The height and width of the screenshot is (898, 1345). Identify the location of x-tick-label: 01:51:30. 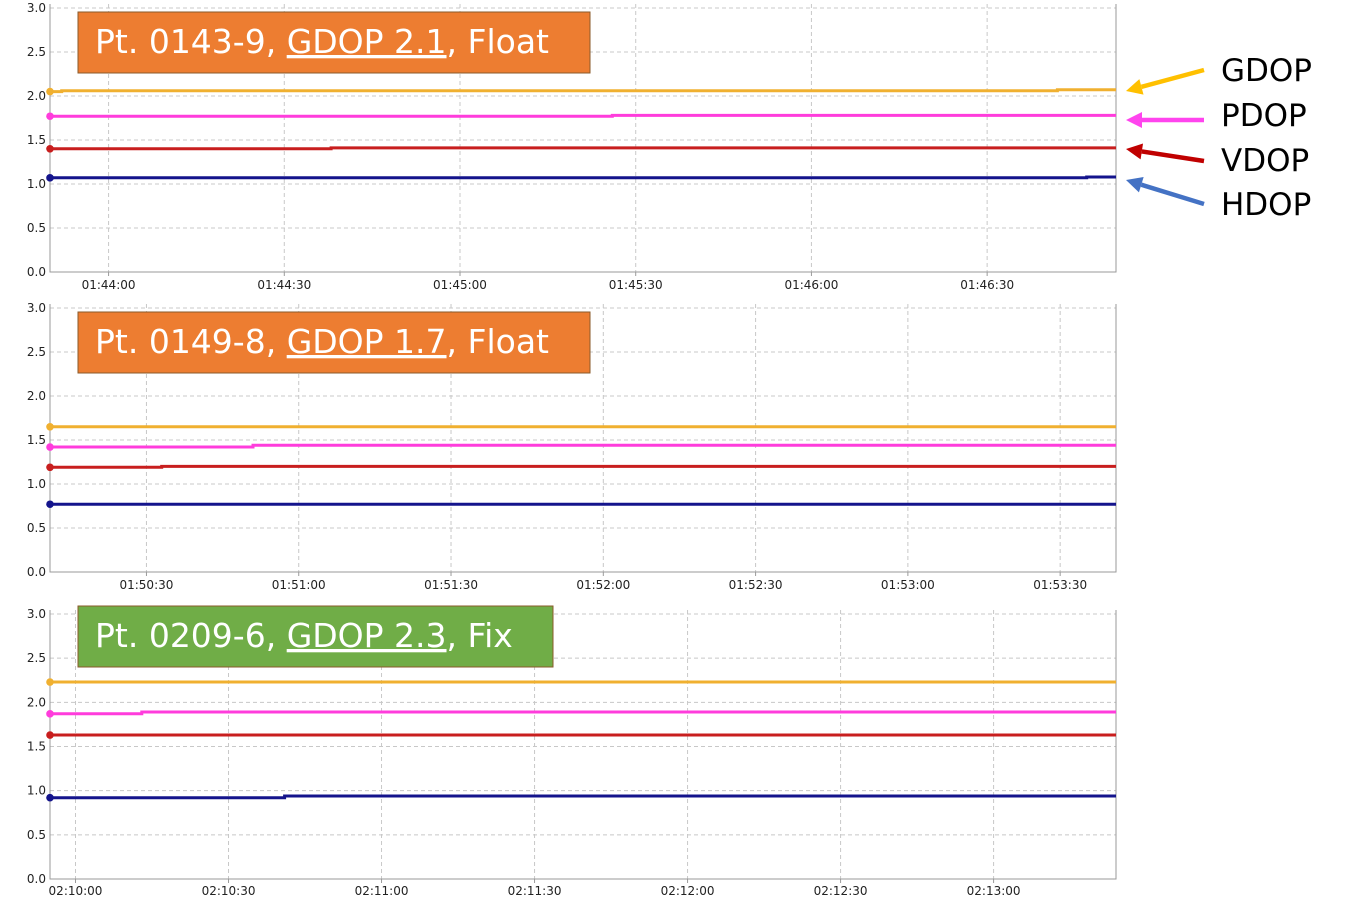
(451, 585).